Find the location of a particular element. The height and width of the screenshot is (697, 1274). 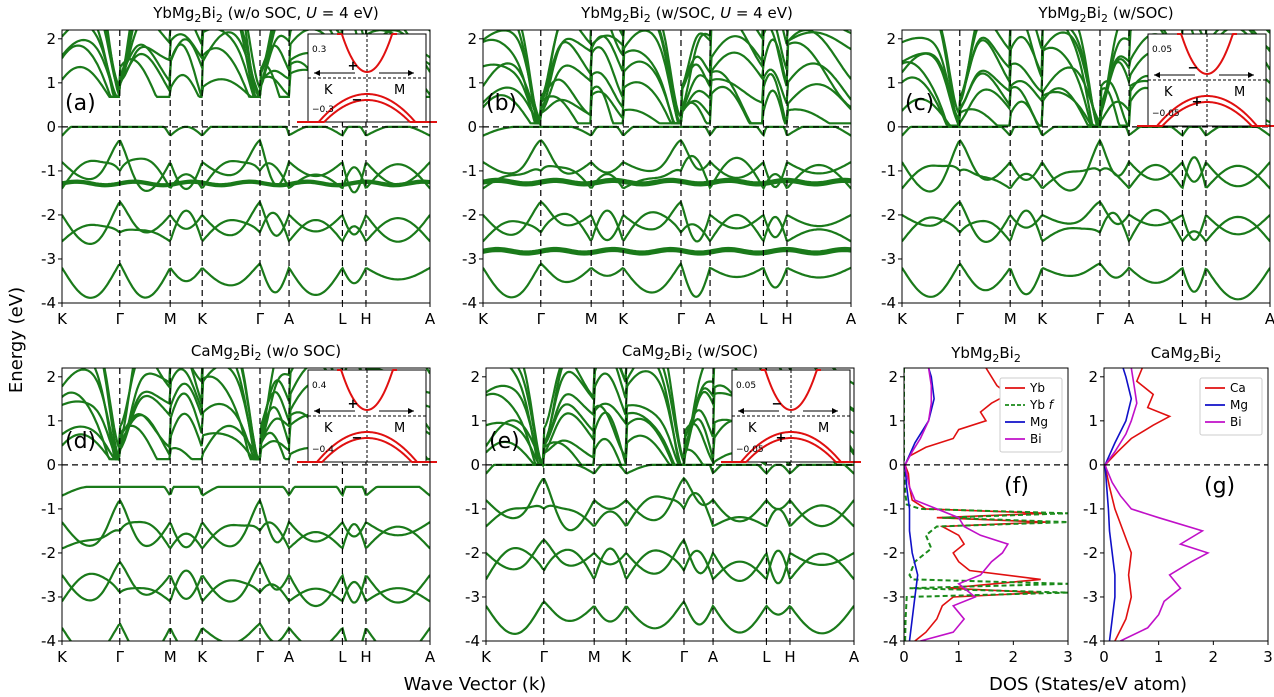

bands-e is located at coordinates (670, 502).